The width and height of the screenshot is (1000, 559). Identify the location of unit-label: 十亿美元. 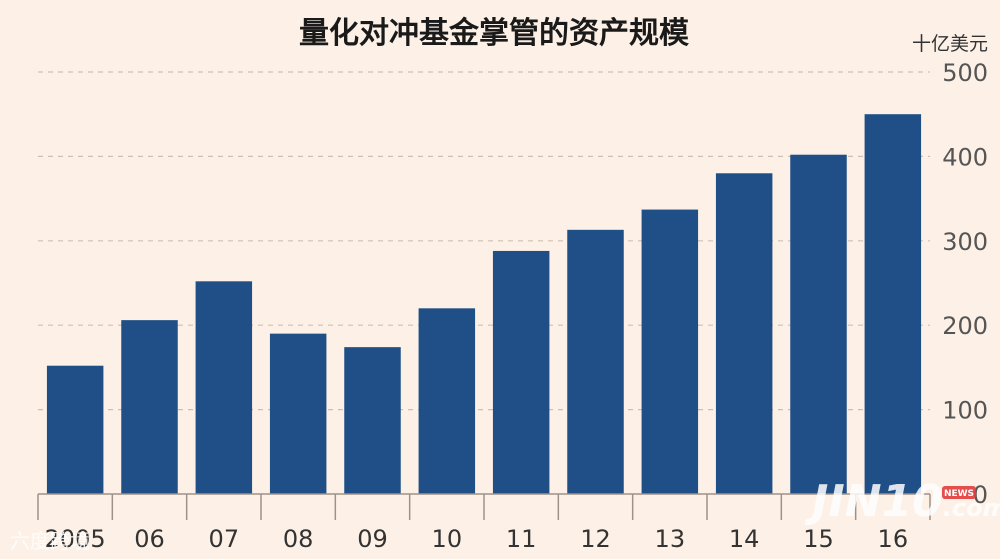
(950, 44).